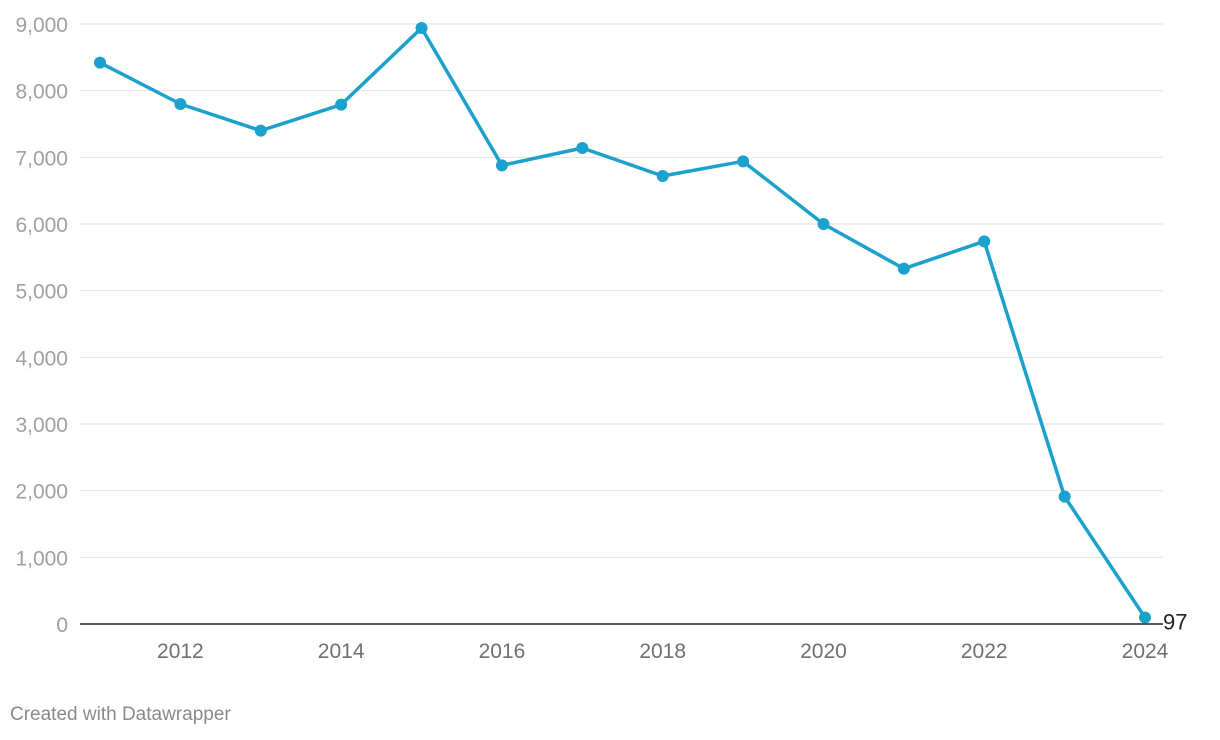 The width and height of the screenshot is (1220, 740). I want to click on y-tick-label: 8,000, so click(41, 92).